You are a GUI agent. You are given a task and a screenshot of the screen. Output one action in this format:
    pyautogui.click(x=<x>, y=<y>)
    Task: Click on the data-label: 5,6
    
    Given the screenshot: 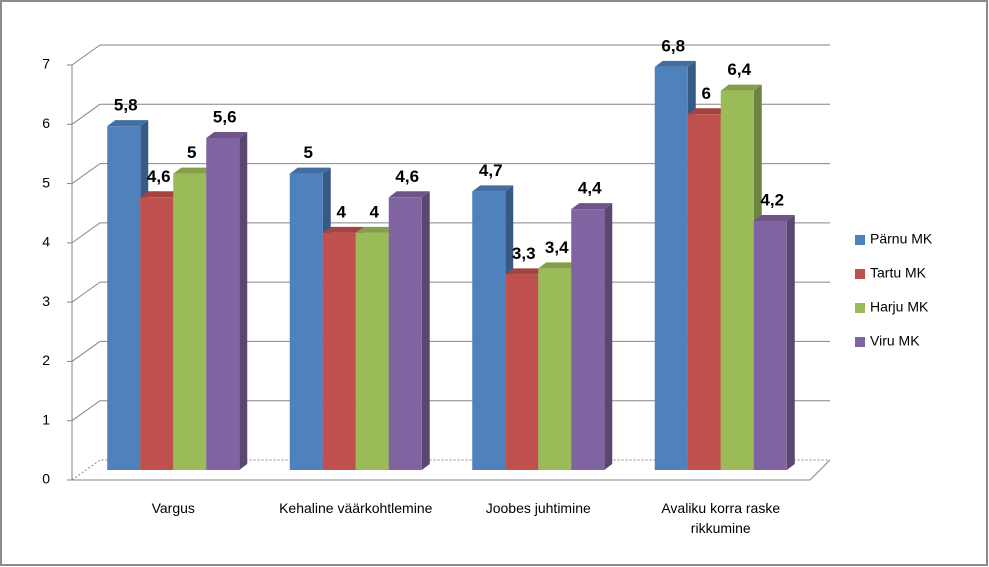 What is the action you would take?
    pyautogui.click(x=225, y=116)
    